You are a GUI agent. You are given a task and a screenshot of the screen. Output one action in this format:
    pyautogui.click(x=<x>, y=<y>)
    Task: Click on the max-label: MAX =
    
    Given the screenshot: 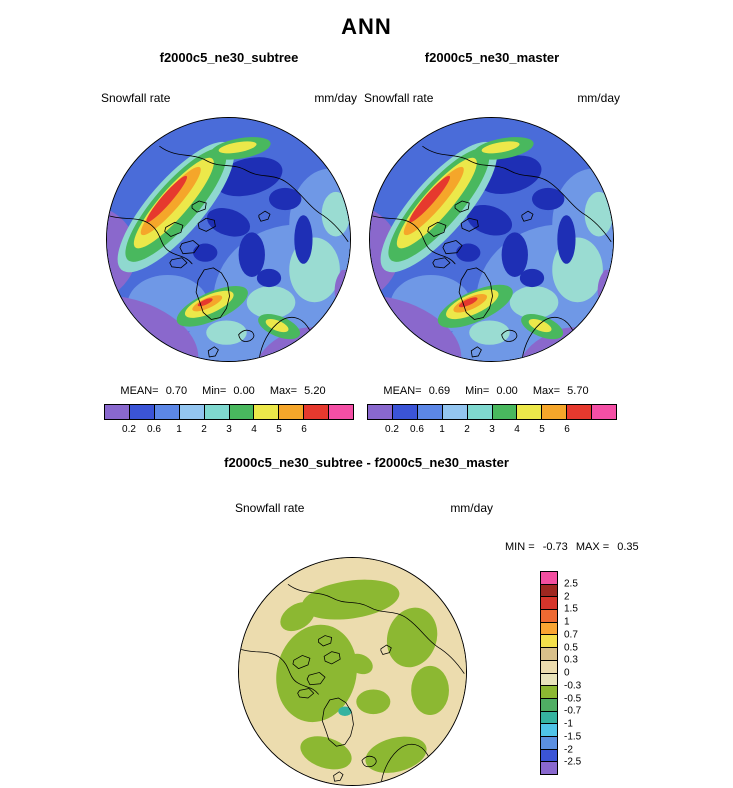 What is the action you would take?
    pyautogui.click(x=592, y=547)
    